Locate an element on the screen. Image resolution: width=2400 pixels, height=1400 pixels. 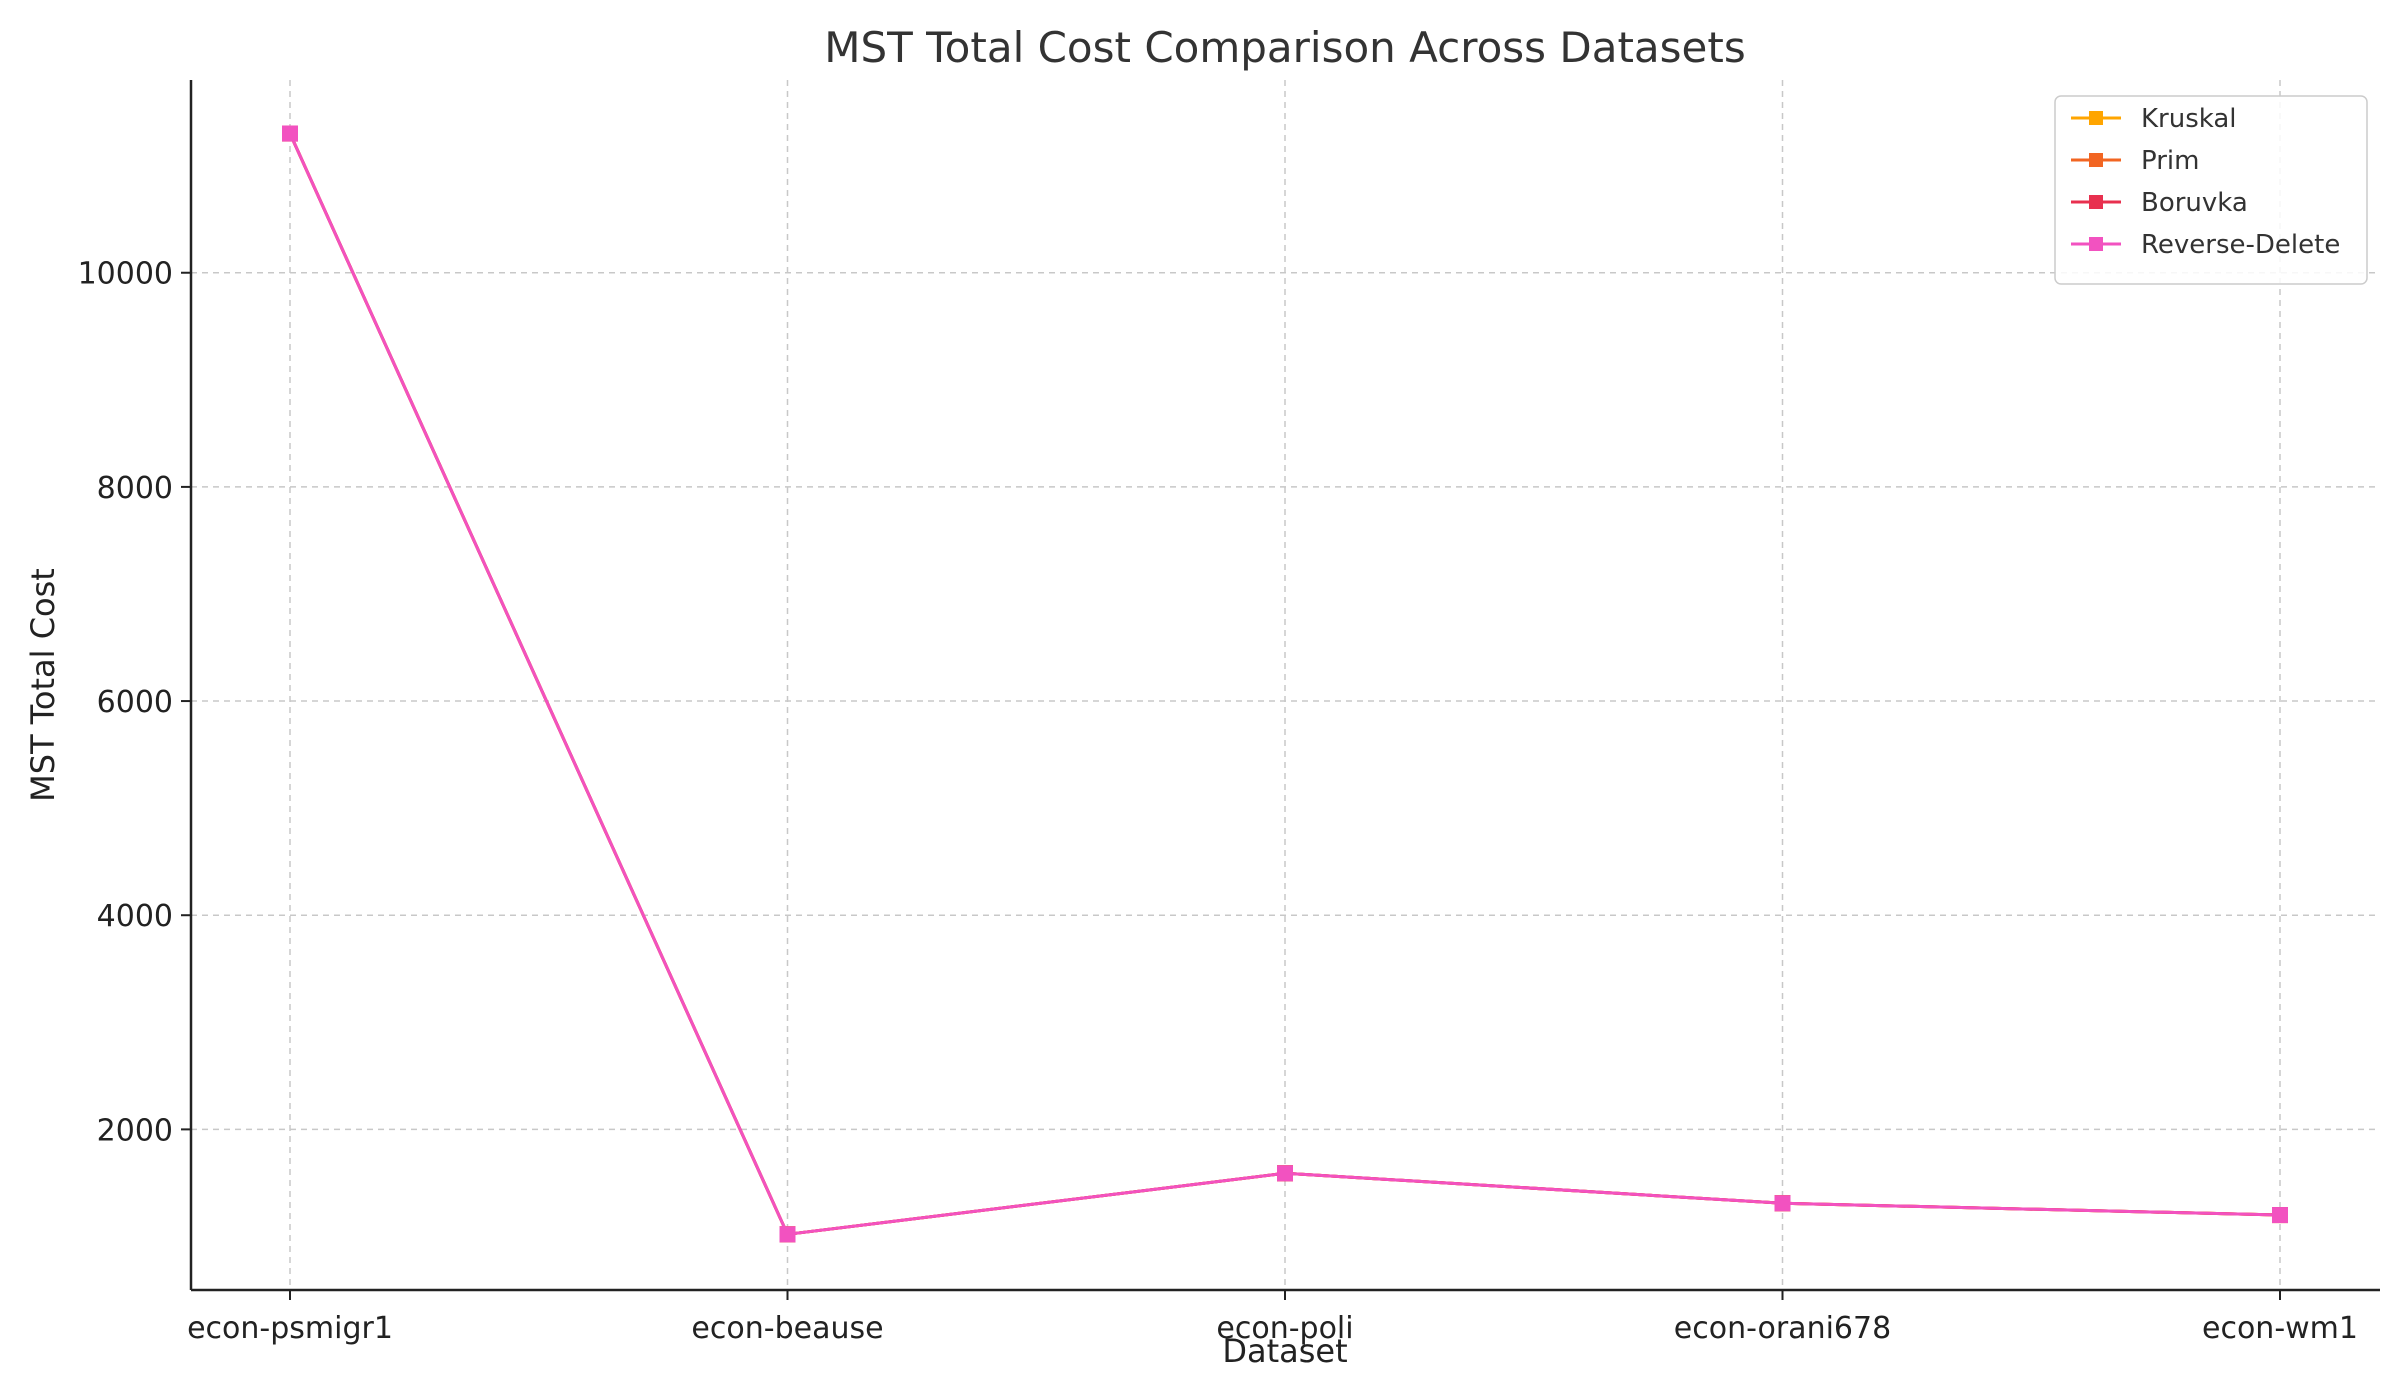
legend-item: Reverse-Delete is located at coordinates (2205, 245).